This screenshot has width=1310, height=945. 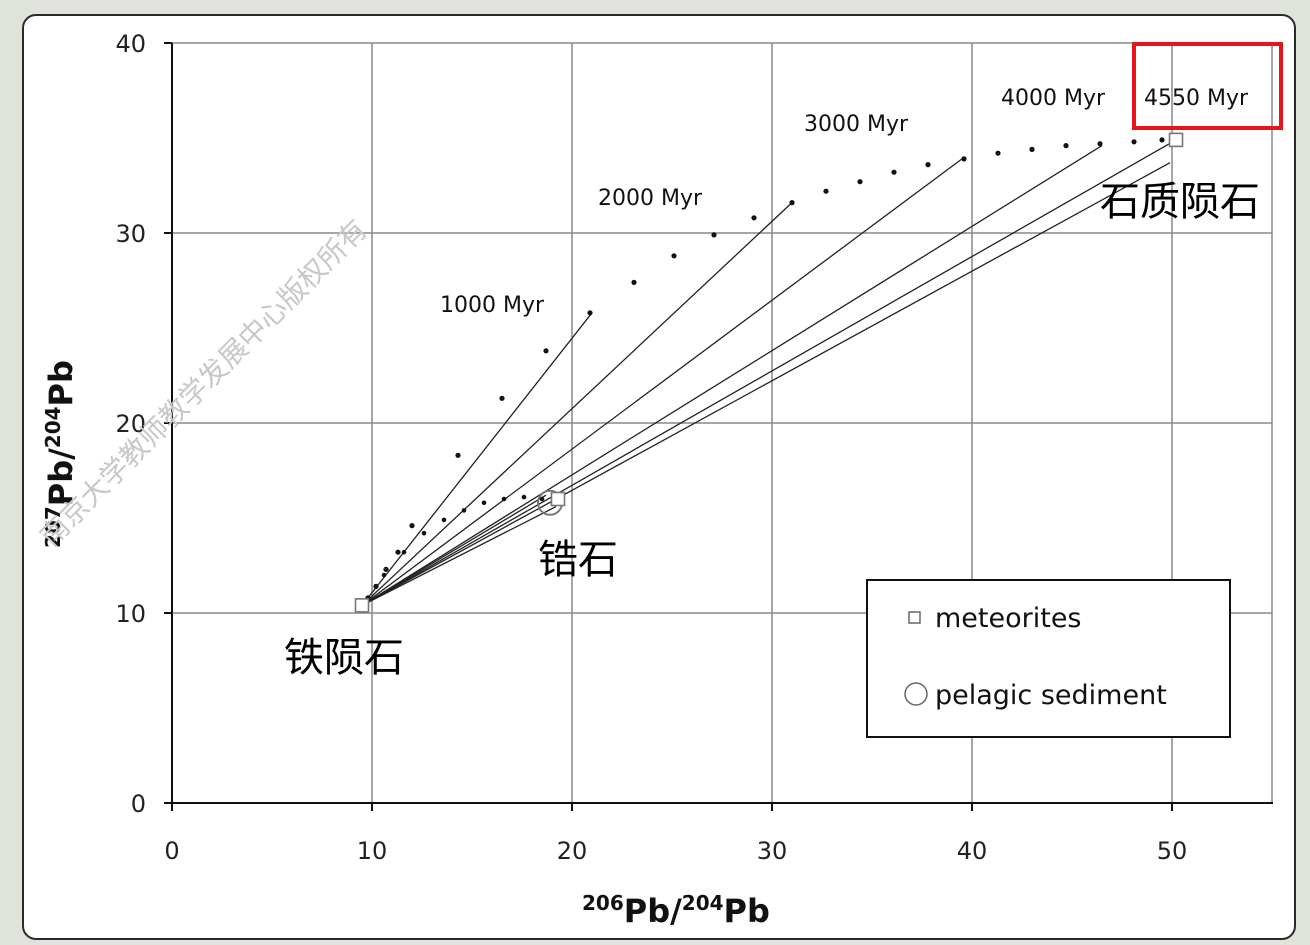 What do you see at coordinates (1172, 851) in the screenshot?
I see `x-tick-label-50: 50` at bounding box center [1172, 851].